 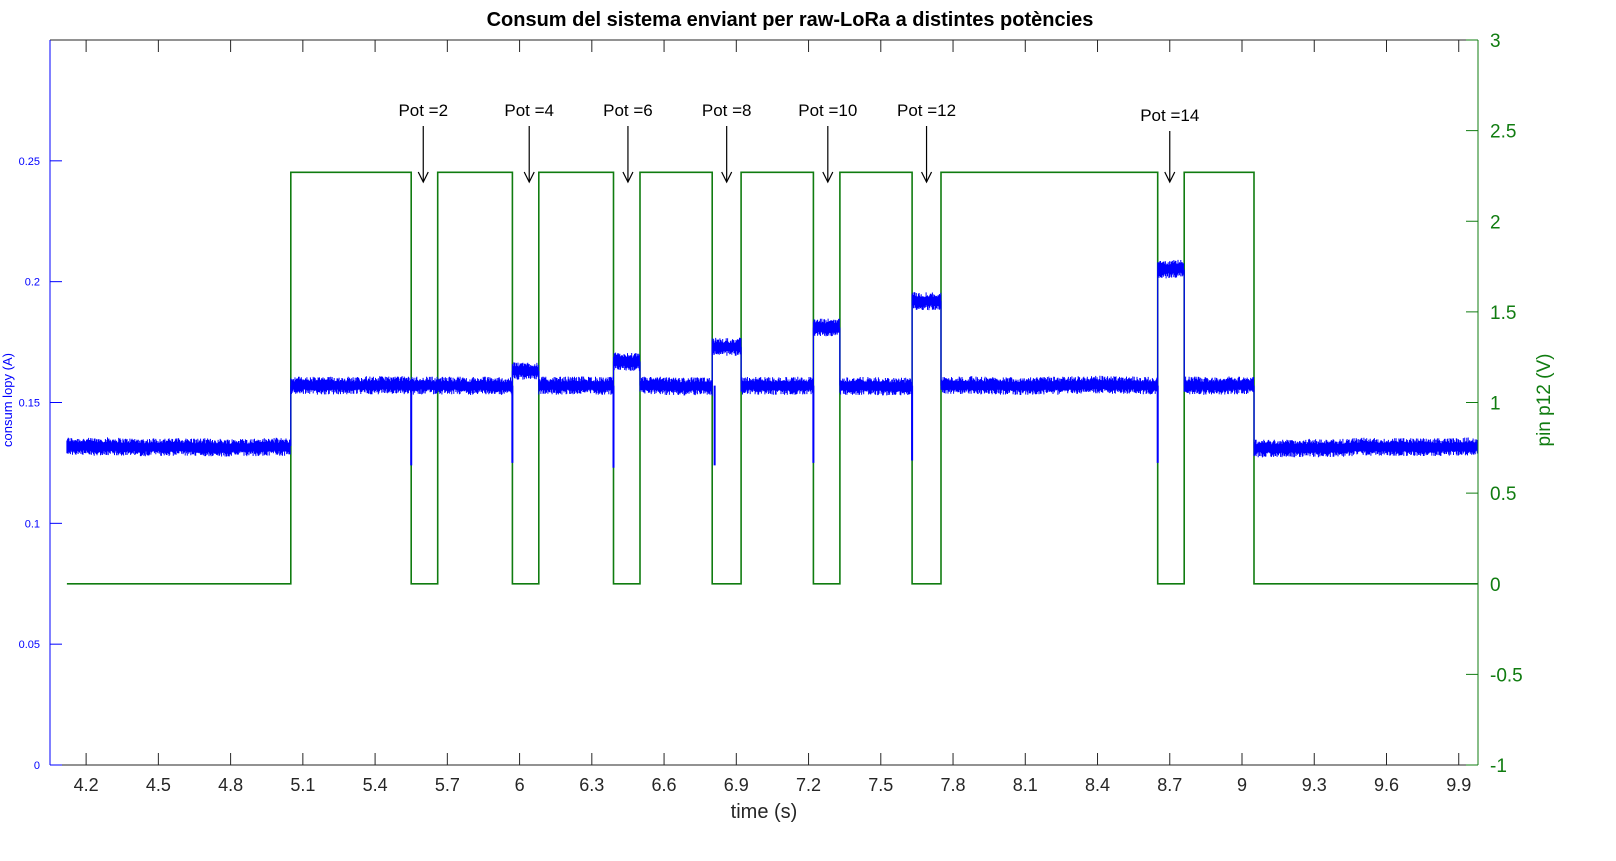 I want to click on x-tick-label: 6.9, so click(x=736, y=785).